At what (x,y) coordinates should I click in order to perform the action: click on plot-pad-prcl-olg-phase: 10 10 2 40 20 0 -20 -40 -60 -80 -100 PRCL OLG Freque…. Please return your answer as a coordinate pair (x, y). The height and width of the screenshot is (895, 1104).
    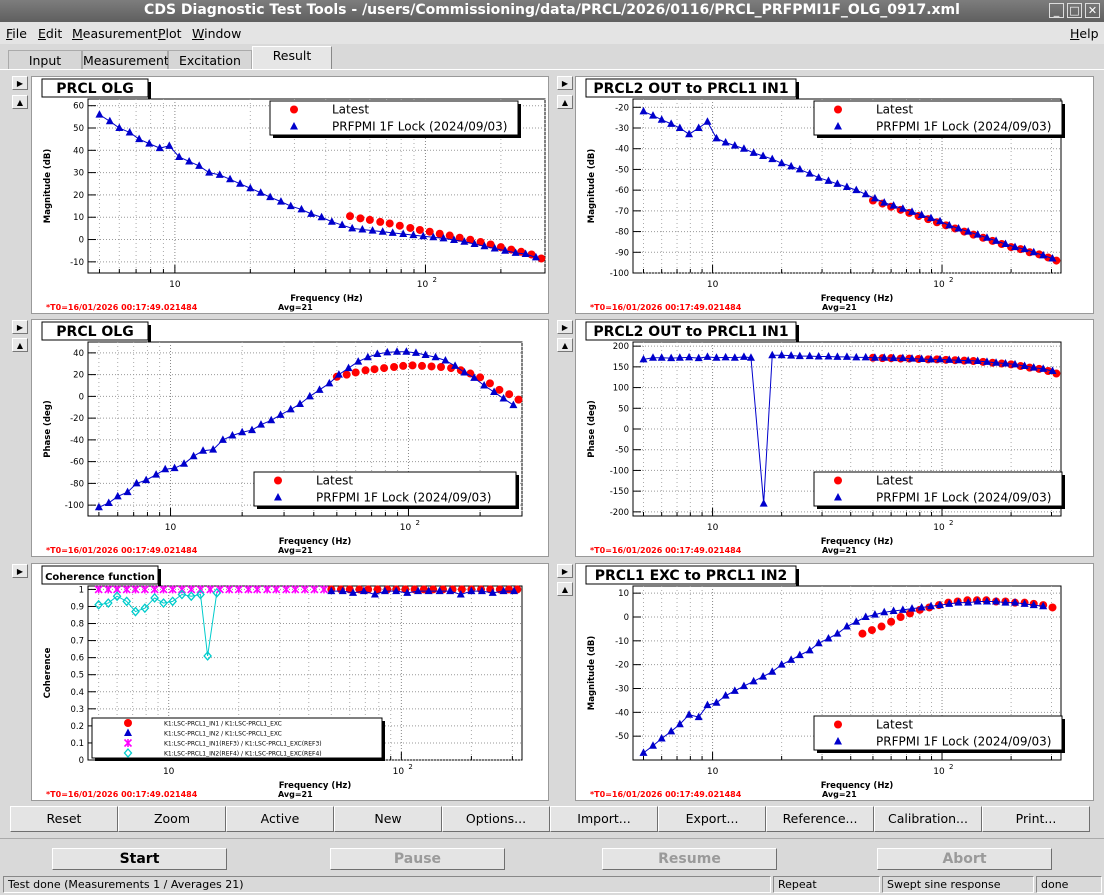
    Looking at the image, I should click on (290, 438).